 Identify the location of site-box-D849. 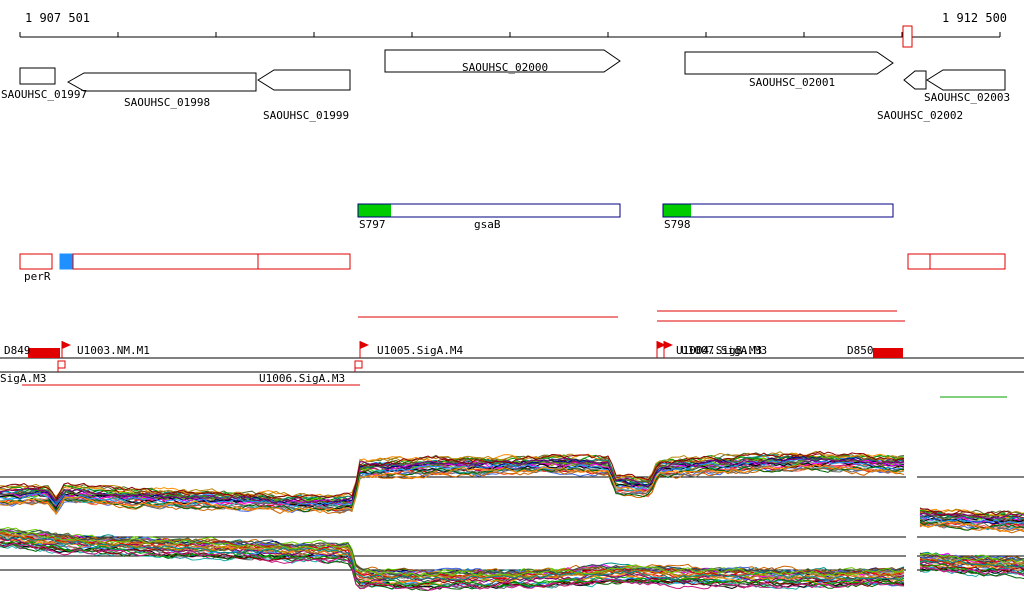
(44, 353).